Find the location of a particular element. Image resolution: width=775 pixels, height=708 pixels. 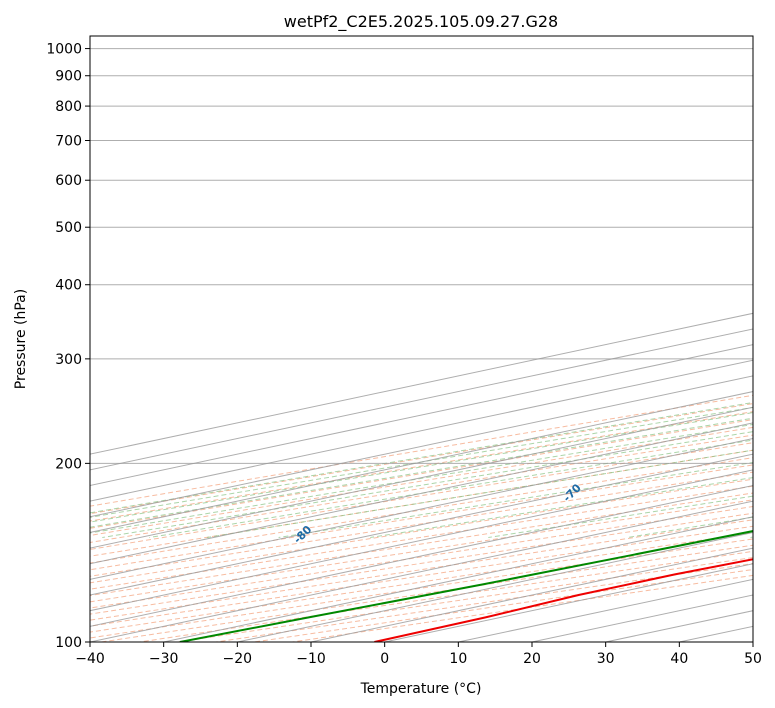

y-tick-label: 1000 is located at coordinates (64, 50).